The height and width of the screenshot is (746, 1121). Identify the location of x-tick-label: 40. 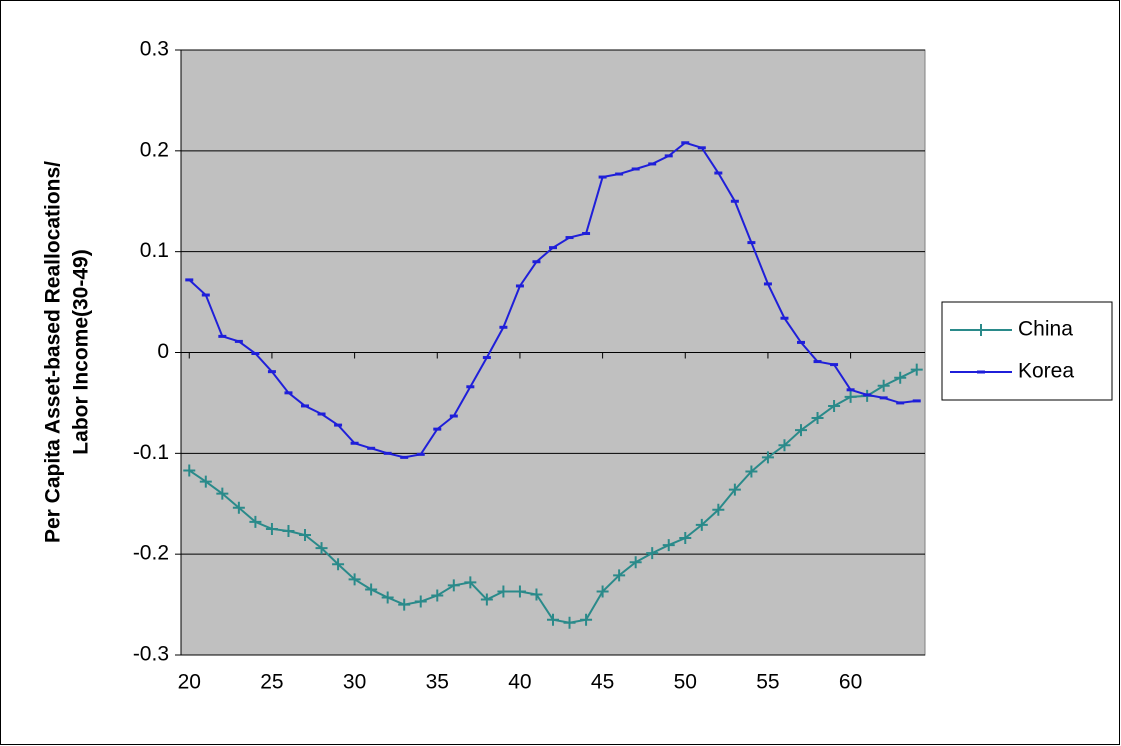
(519, 682).